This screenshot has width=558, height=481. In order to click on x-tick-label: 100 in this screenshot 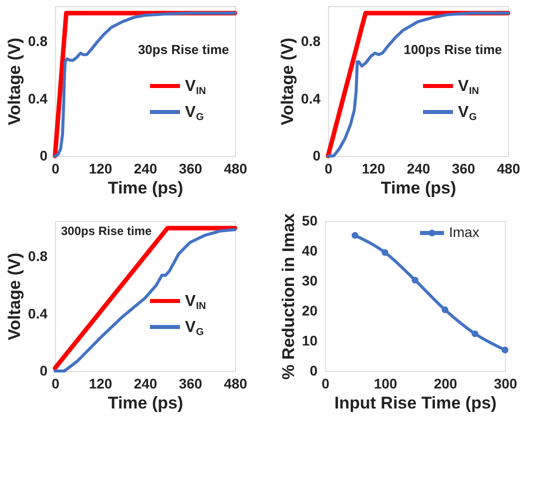, I will do `click(386, 384)`.